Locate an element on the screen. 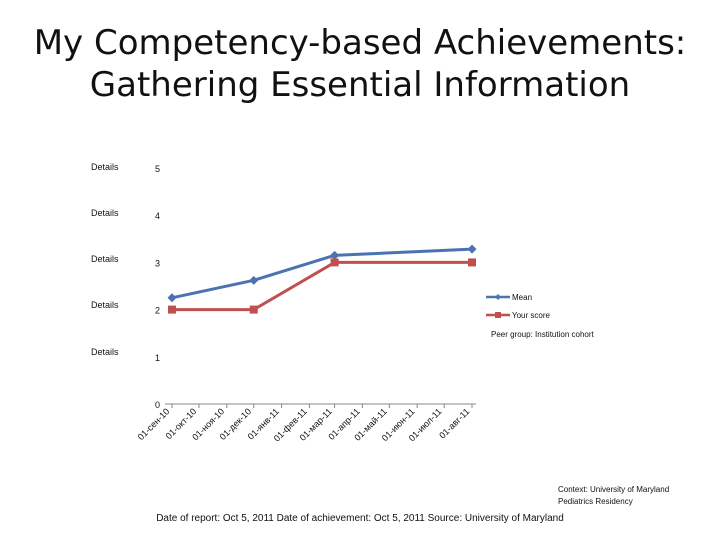 The height and width of the screenshot is (540, 720). context-line-1: Context: University of Maryland is located at coordinates (614, 489).